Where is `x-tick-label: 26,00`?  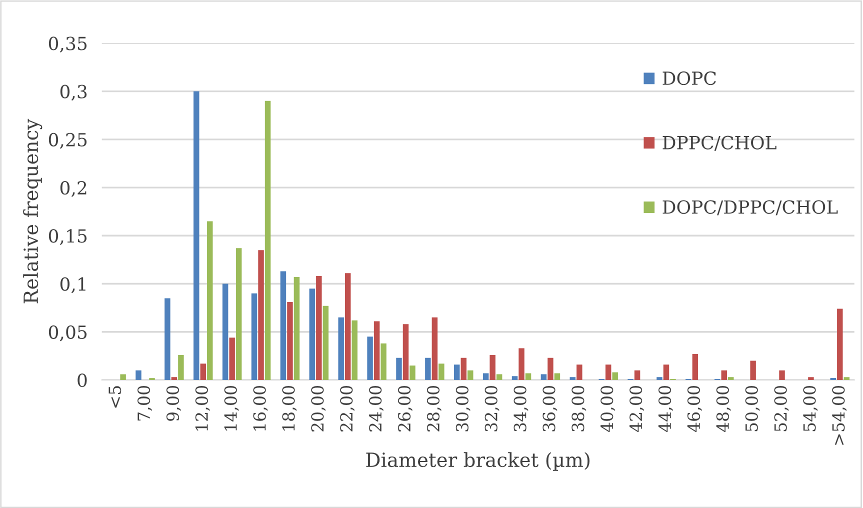
x-tick-label: 26,00 is located at coordinates (405, 409).